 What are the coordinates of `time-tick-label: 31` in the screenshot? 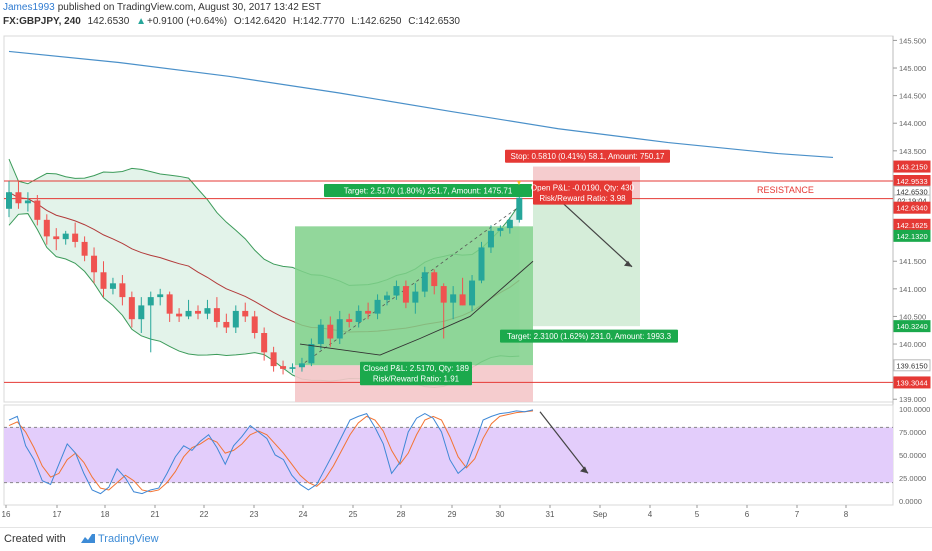 It's located at (550, 514).